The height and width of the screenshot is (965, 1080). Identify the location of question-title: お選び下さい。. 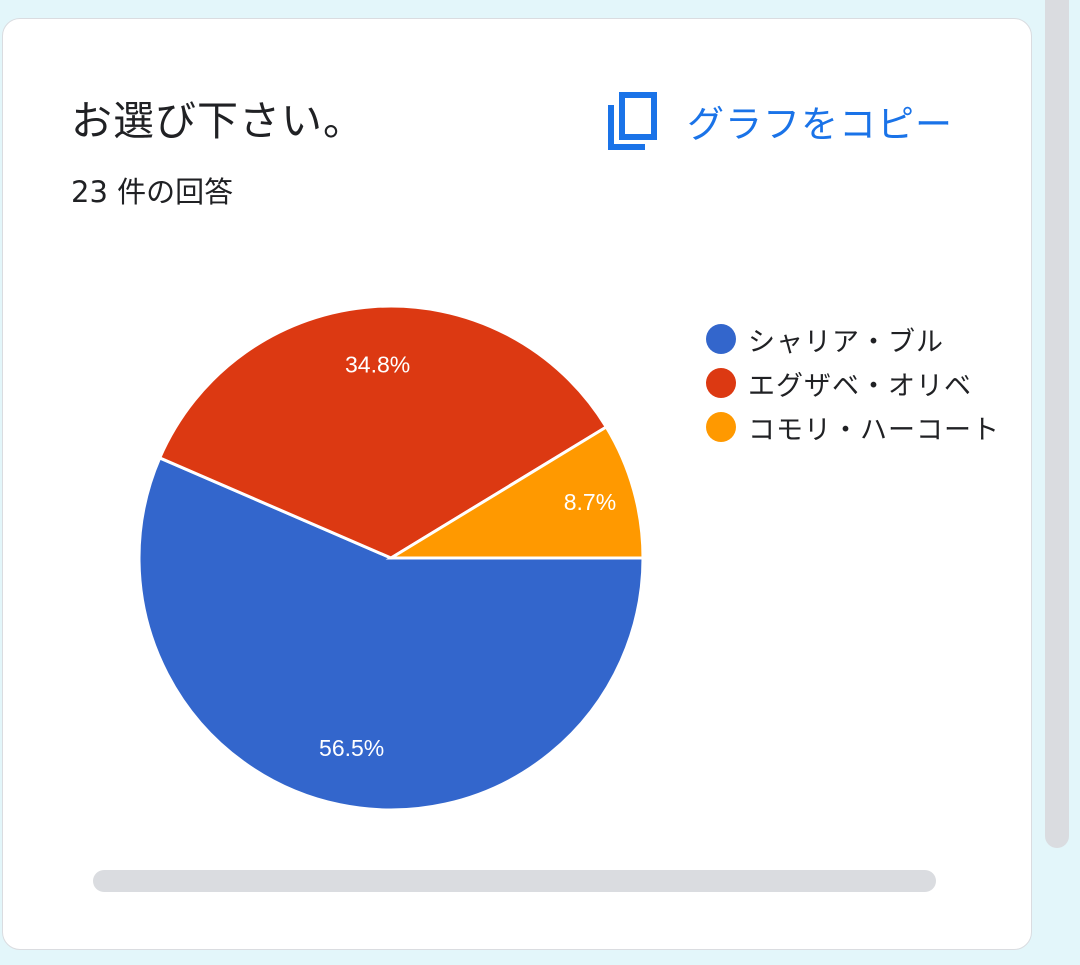
(218, 121).